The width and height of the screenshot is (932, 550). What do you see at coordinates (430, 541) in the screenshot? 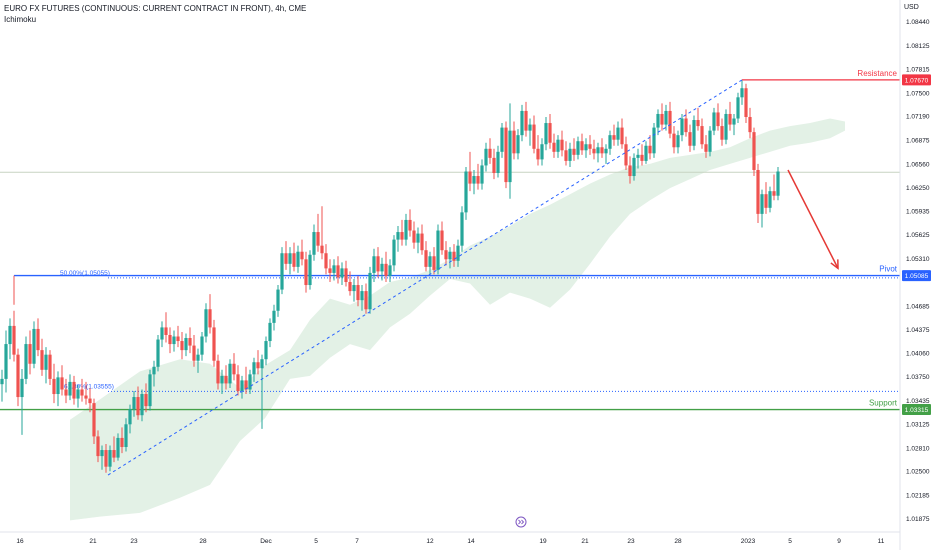
I see `time-tick-label: 12` at bounding box center [430, 541].